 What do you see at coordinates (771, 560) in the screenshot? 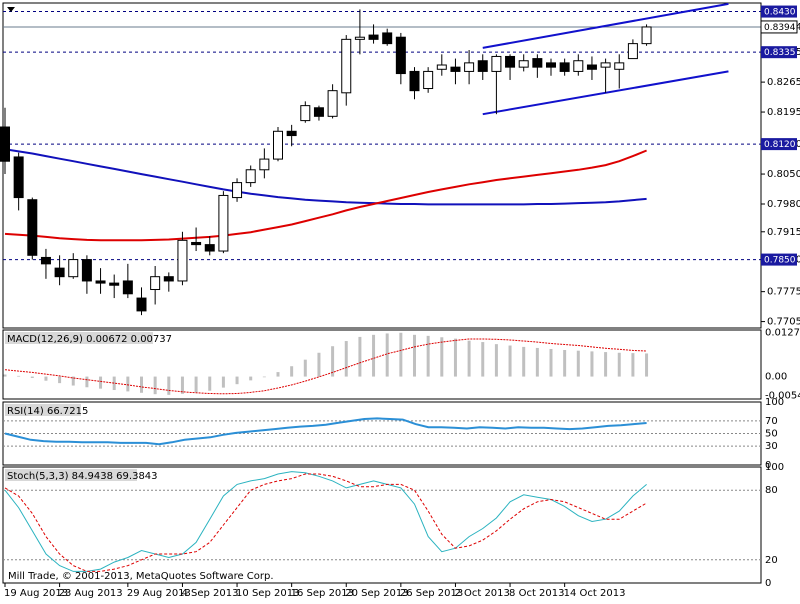
I see `stoch-tick-label: 20` at bounding box center [771, 560].